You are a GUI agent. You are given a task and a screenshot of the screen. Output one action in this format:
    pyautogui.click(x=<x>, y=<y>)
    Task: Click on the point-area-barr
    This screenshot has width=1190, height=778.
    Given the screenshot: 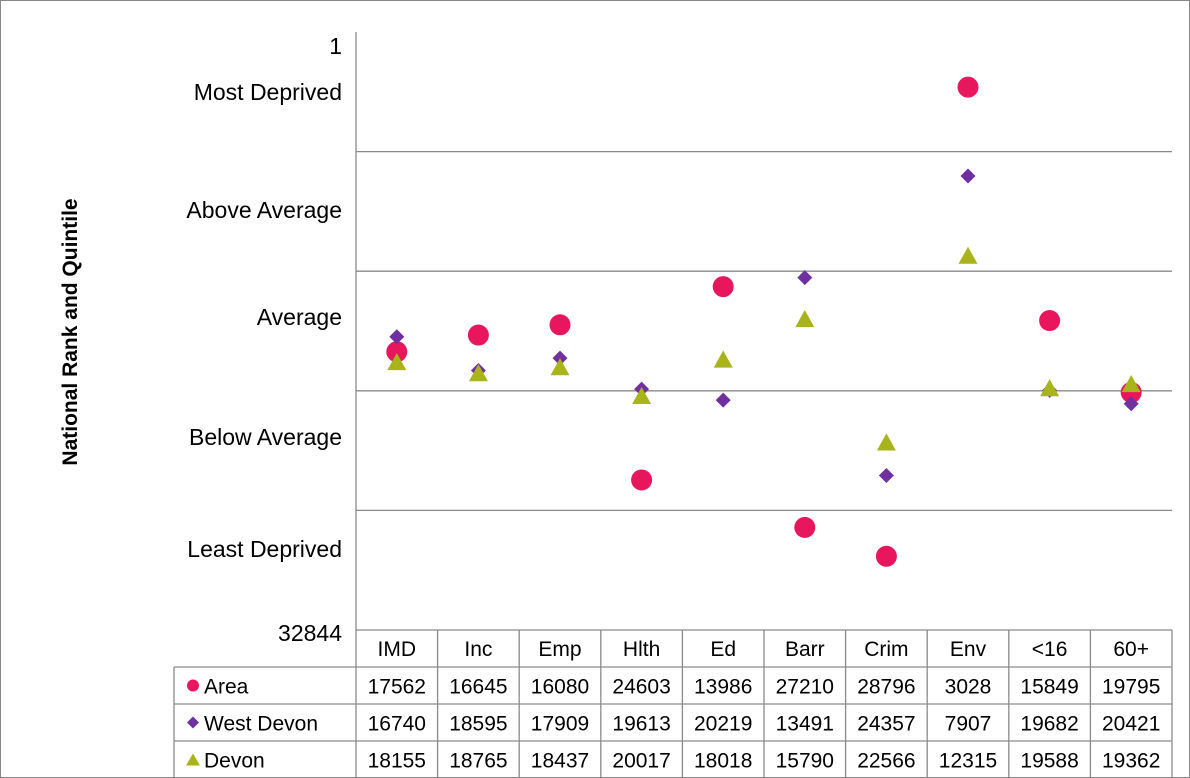 What is the action you would take?
    pyautogui.click(x=805, y=527)
    